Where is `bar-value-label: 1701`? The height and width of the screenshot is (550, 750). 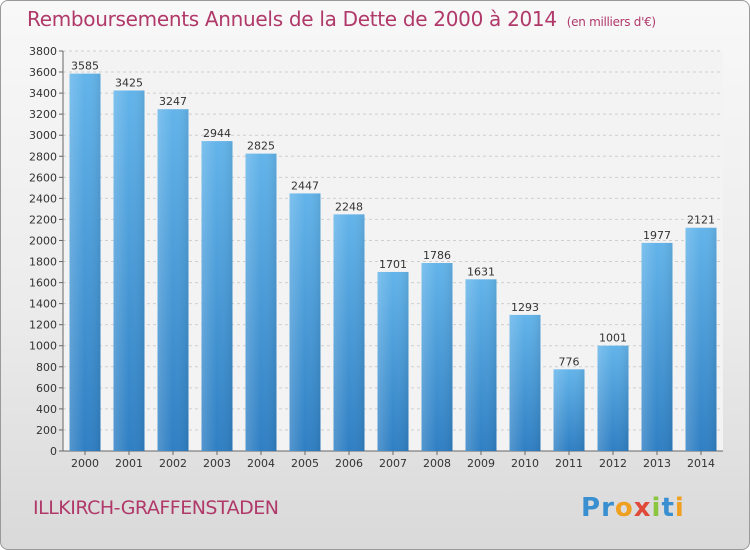 bar-value-label: 1701 is located at coordinates (393, 264).